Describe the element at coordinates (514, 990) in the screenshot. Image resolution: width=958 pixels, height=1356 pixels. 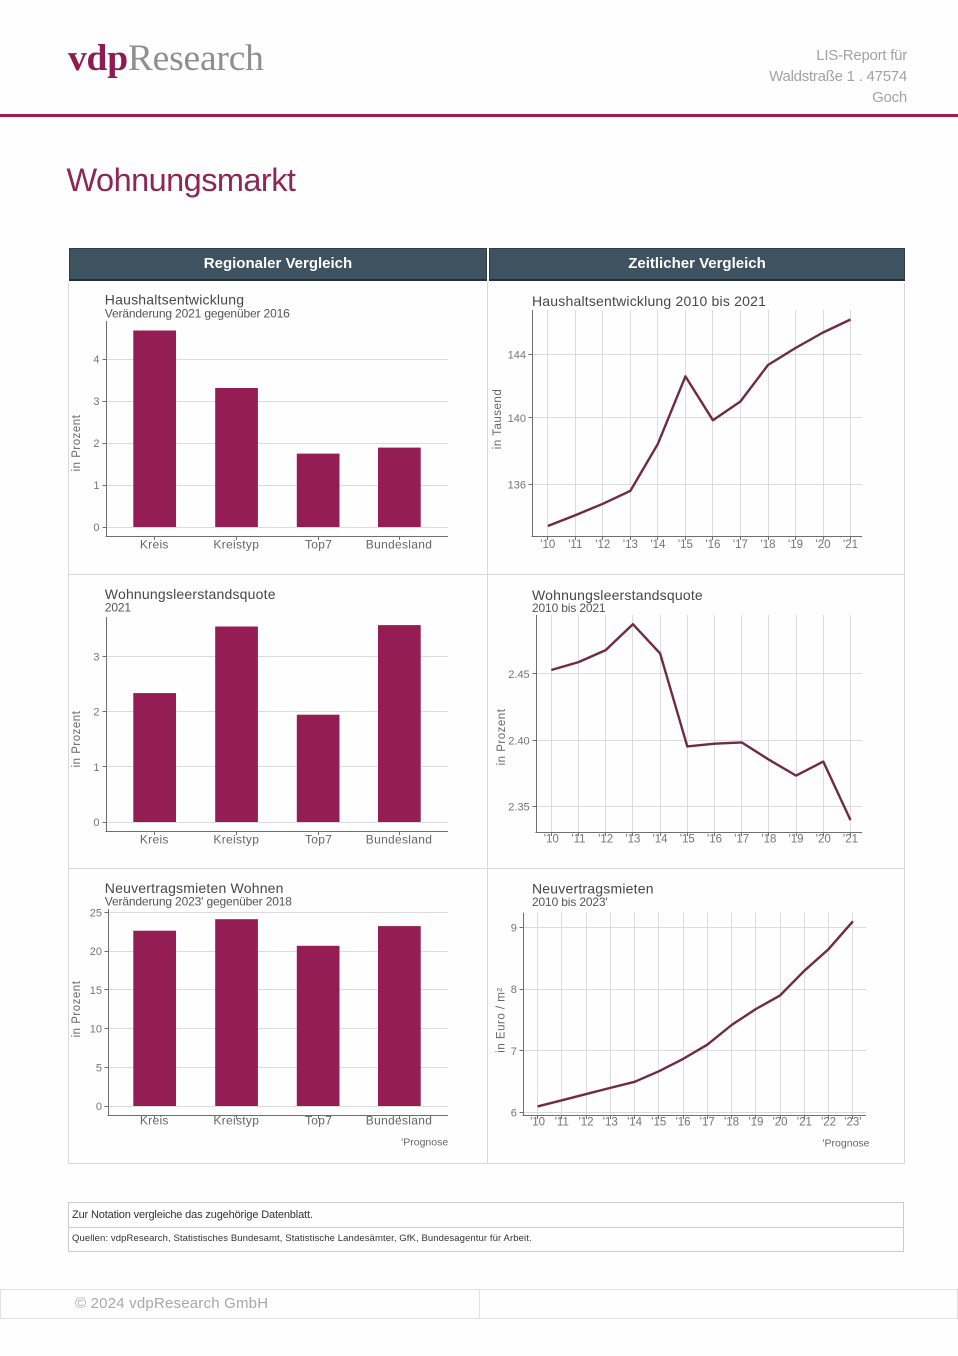
I see `svg-text: 8` at that location.